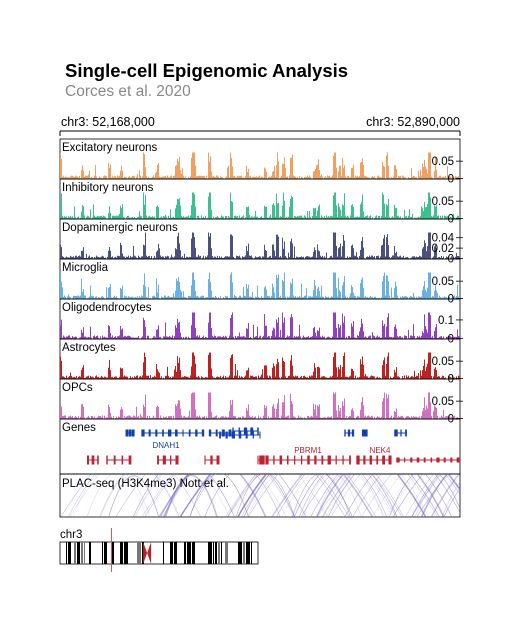 The width and height of the screenshot is (520, 636). I want to click on track-frame, so click(260, 495).